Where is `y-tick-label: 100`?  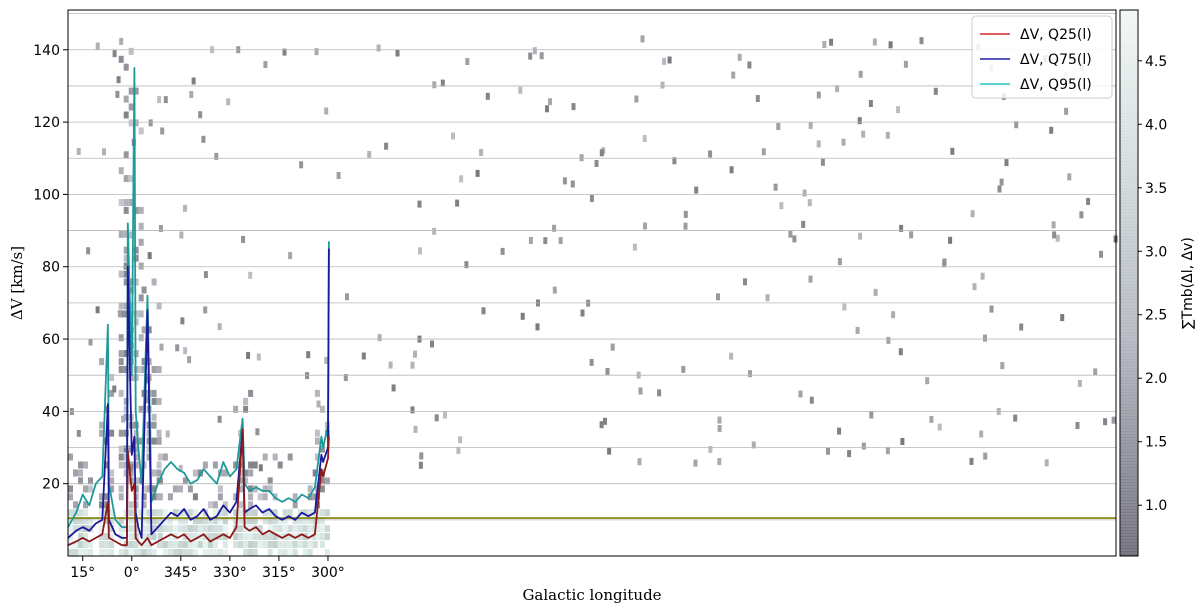
y-tick-label: 100 is located at coordinates (46, 195).